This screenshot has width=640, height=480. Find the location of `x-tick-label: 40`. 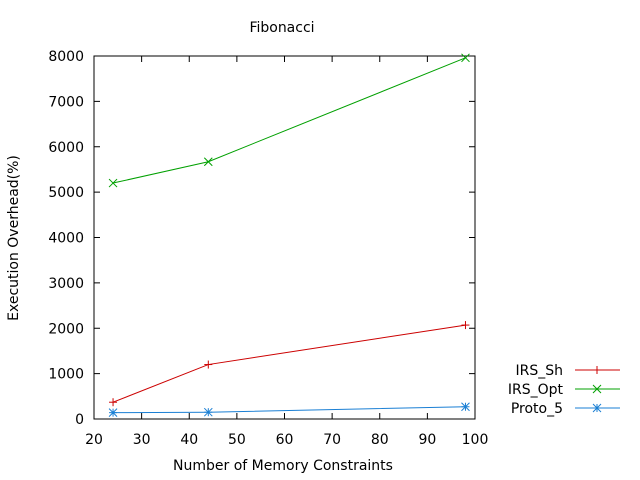

x-tick-label: 40 is located at coordinates (189, 440).